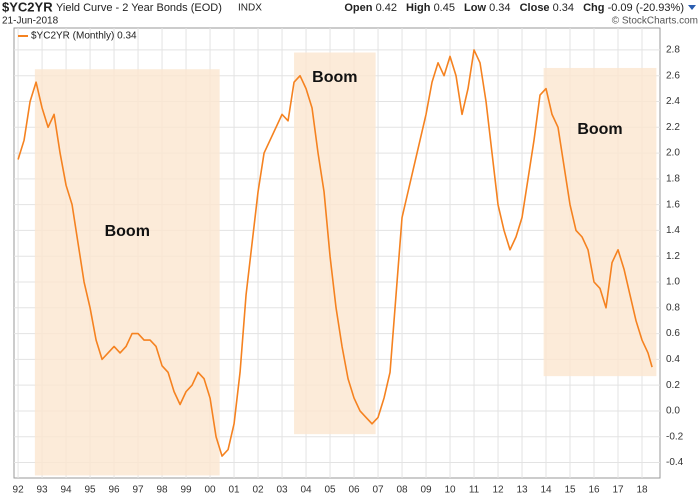  What do you see at coordinates (67, 490) in the screenshot?
I see `x-tick-label: 94` at bounding box center [67, 490].